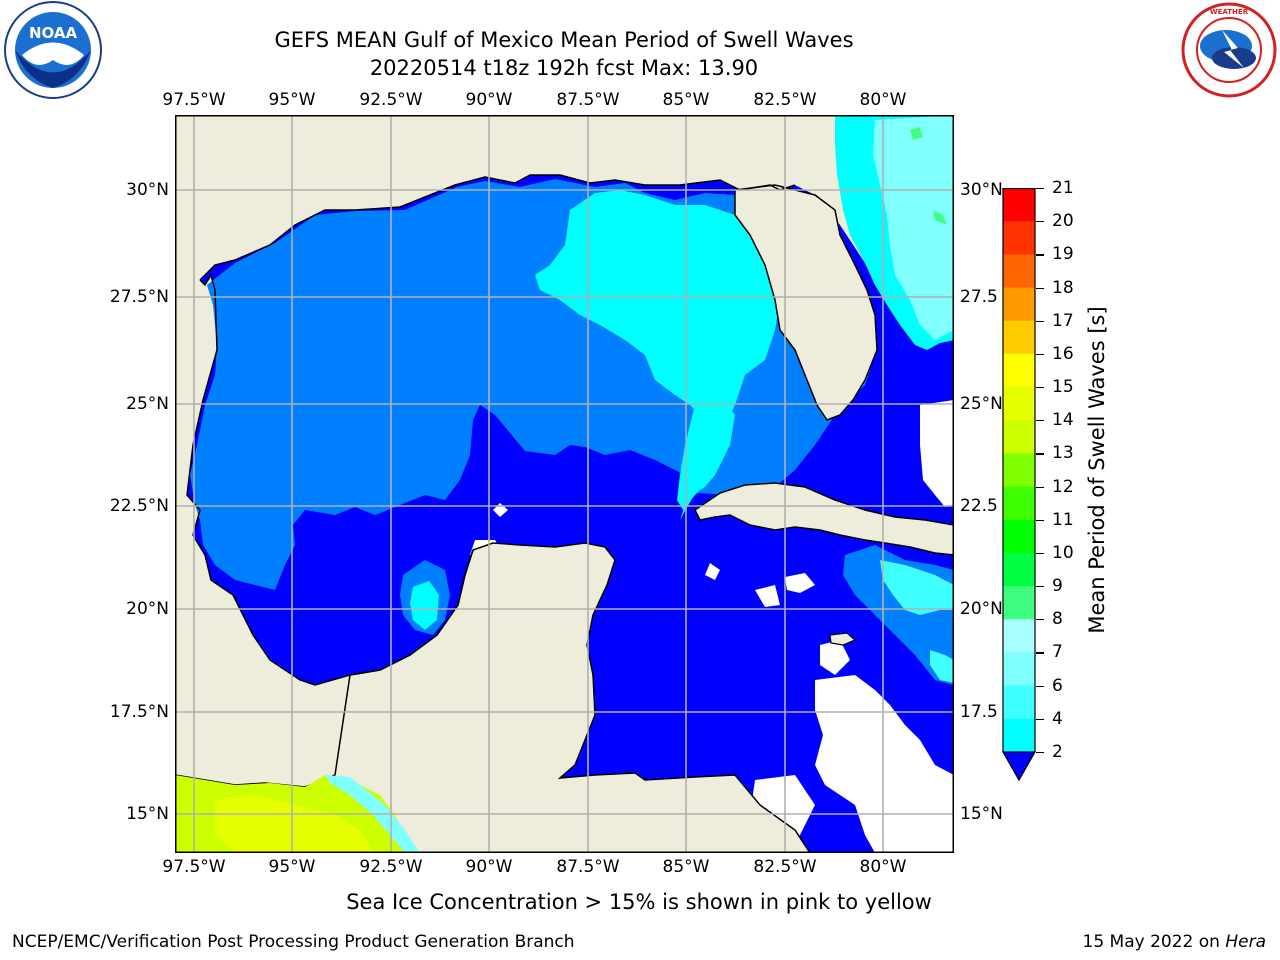 The image size is (1280, 960). Describe the element at coordinates (657, 355) in the screenshot. I see `region-east-cyan` at that location.